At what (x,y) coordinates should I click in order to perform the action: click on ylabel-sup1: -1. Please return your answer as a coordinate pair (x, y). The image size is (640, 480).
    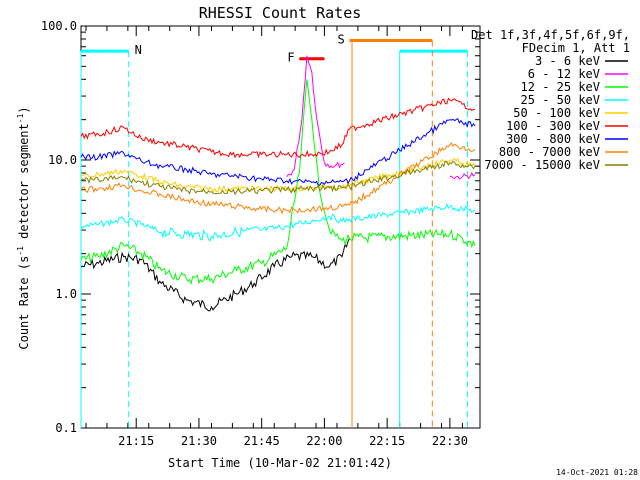
    Looking at the image, I should click on (20, 251).